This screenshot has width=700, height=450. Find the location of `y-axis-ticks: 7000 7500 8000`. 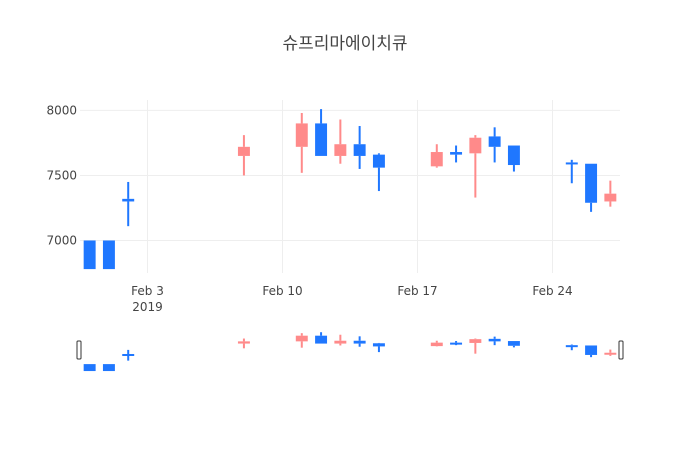

y-axis-ticks: 7000 7500 8000 is located at coordinates (61, 175).